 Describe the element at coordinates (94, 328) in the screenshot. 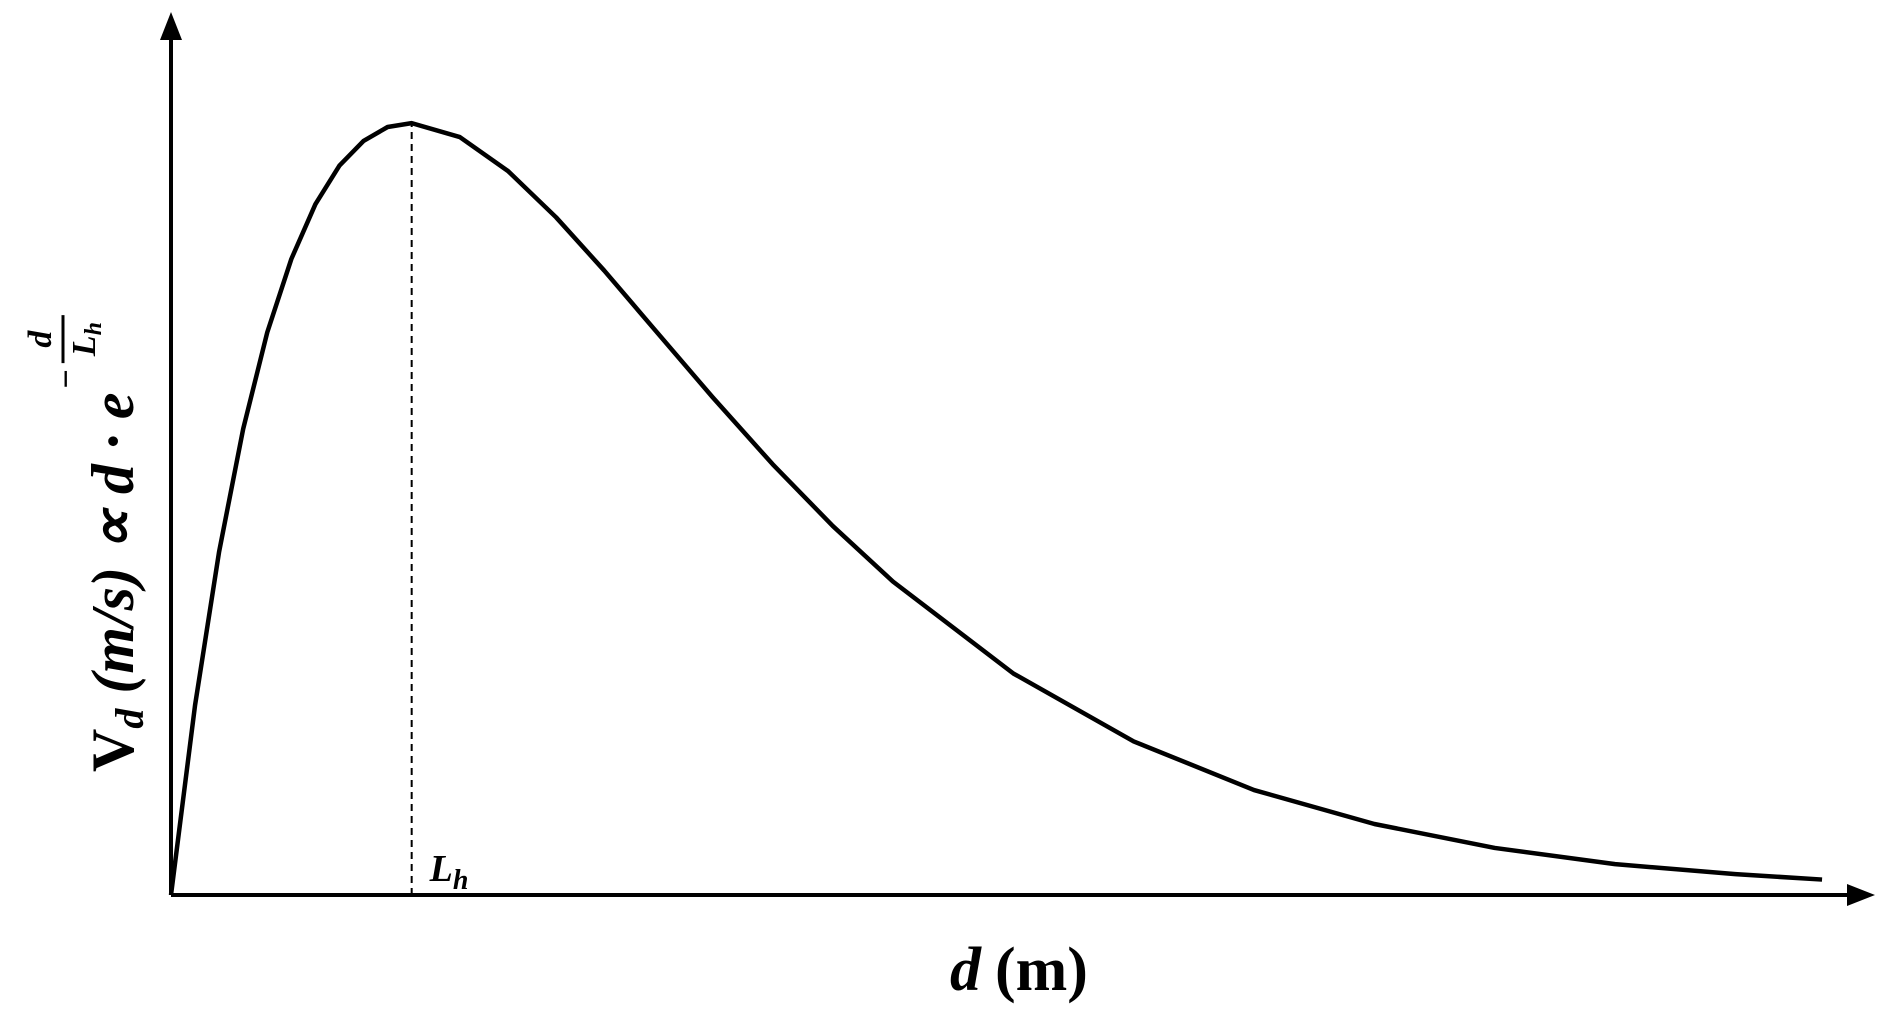

I see `exponent-denominator-sub: h` at that location.